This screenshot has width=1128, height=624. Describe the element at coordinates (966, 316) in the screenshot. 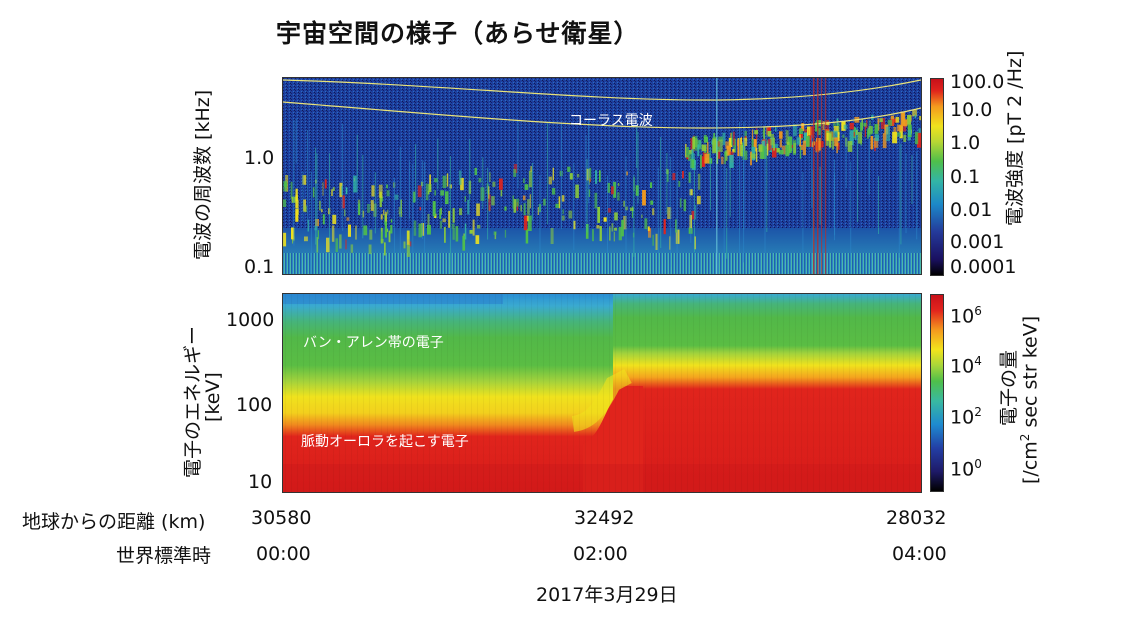

I see `elec-cbar-tick-6: 106` at that location.